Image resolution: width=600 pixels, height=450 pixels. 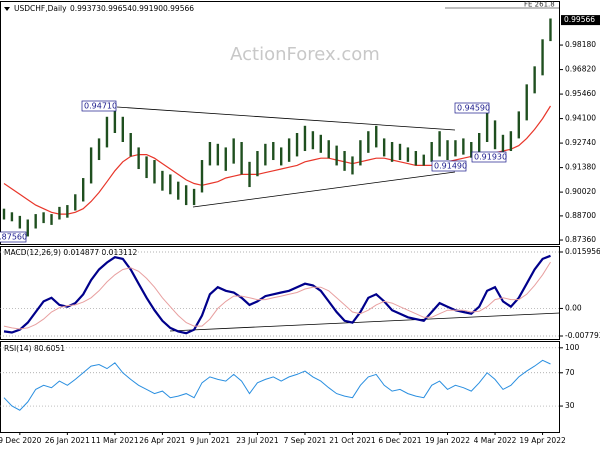 I want to click on y-tick-label: 0.88700, so click(x=580, y=215).